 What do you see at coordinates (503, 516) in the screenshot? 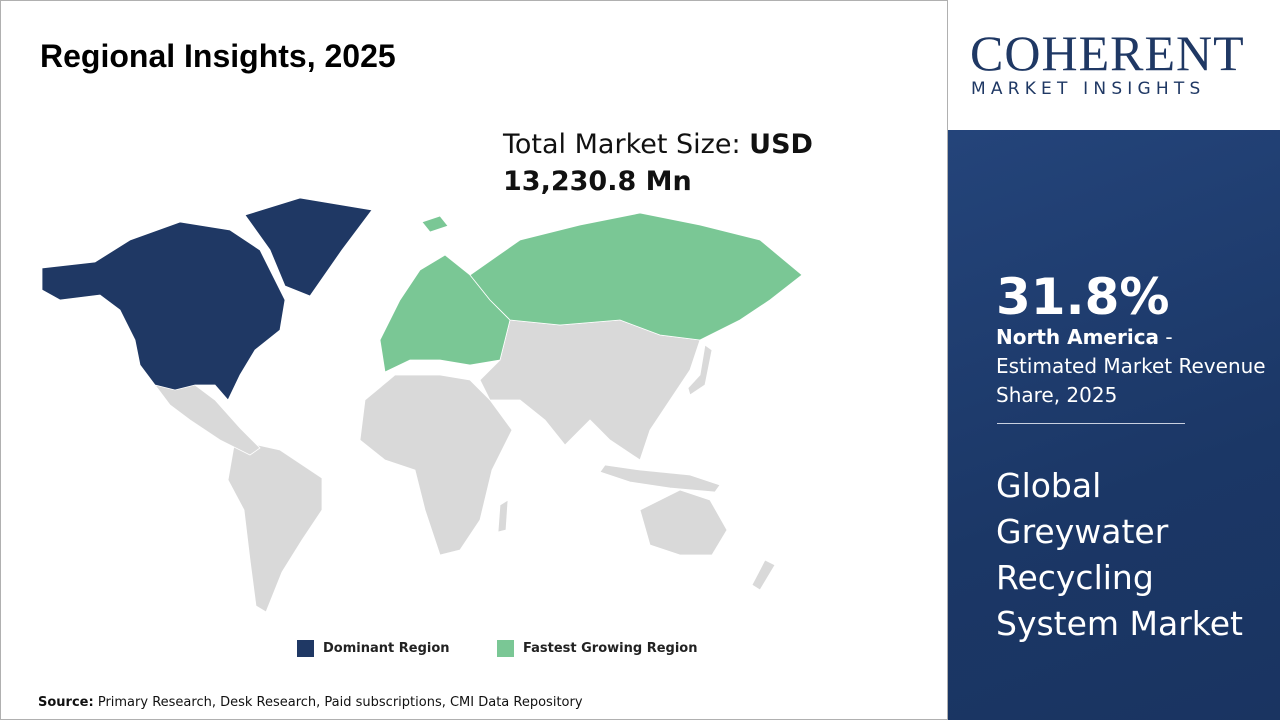
I see `madagascar` at bounding box center [503, 516].